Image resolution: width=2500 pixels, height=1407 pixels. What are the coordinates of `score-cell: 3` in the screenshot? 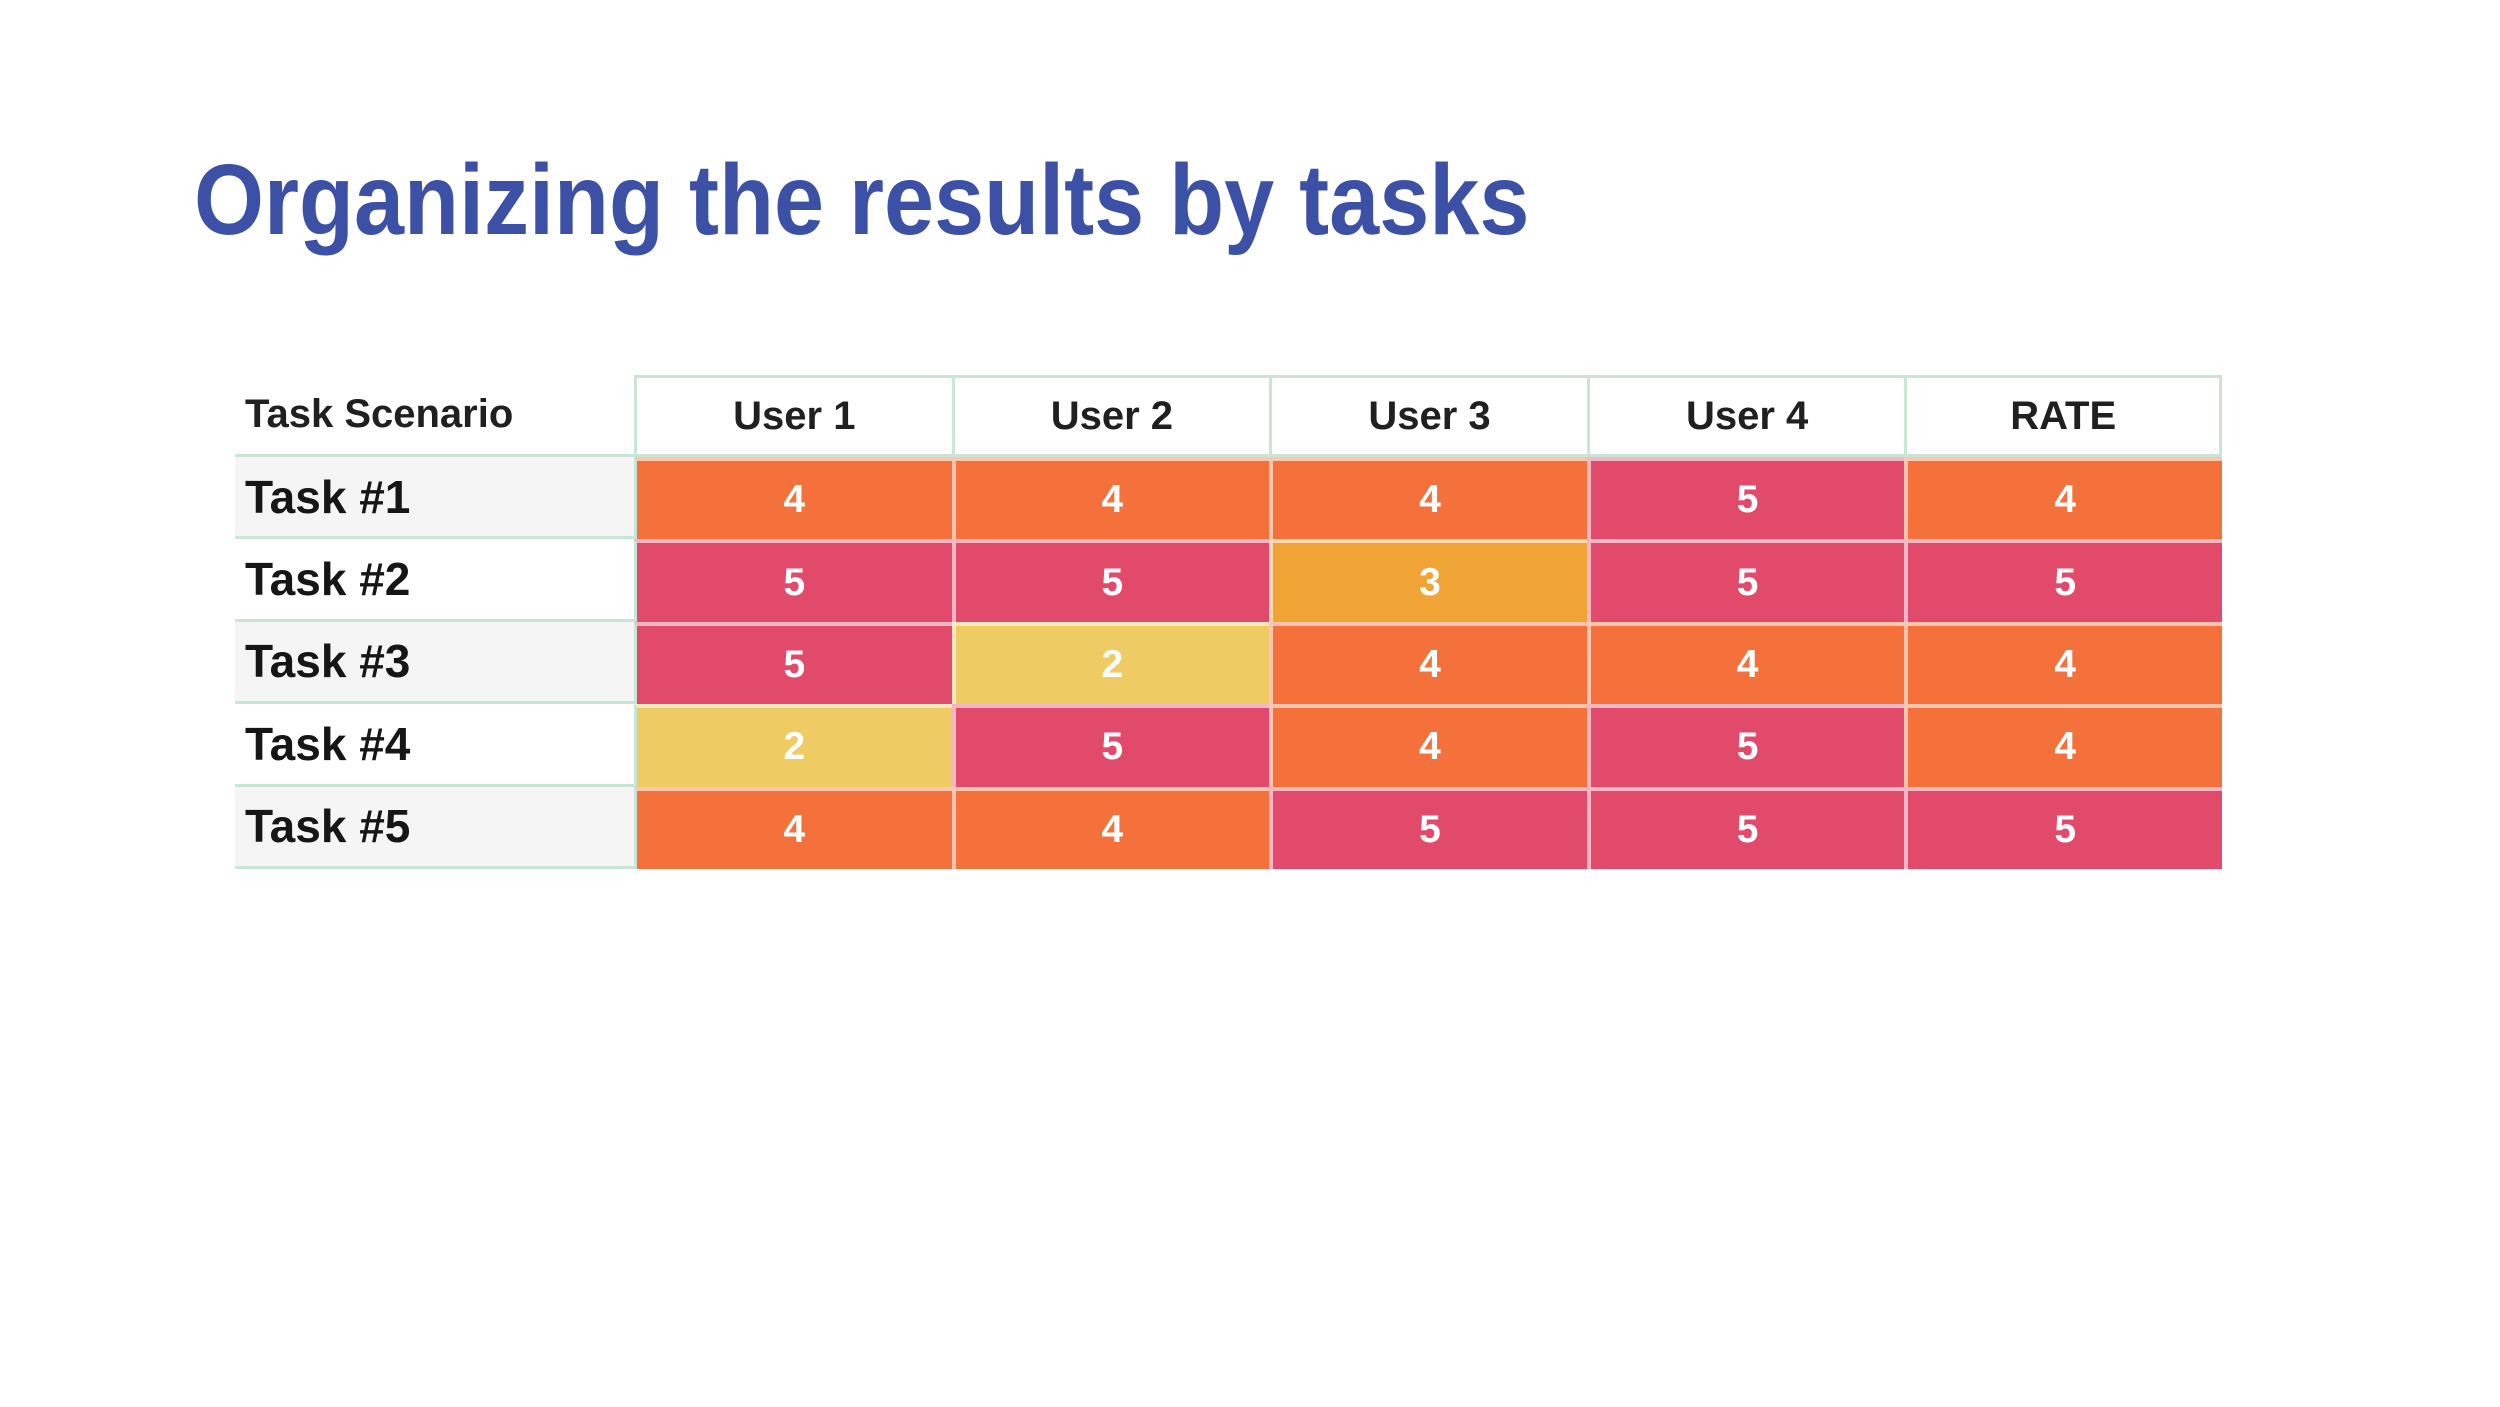 It's located at (1428, 580).